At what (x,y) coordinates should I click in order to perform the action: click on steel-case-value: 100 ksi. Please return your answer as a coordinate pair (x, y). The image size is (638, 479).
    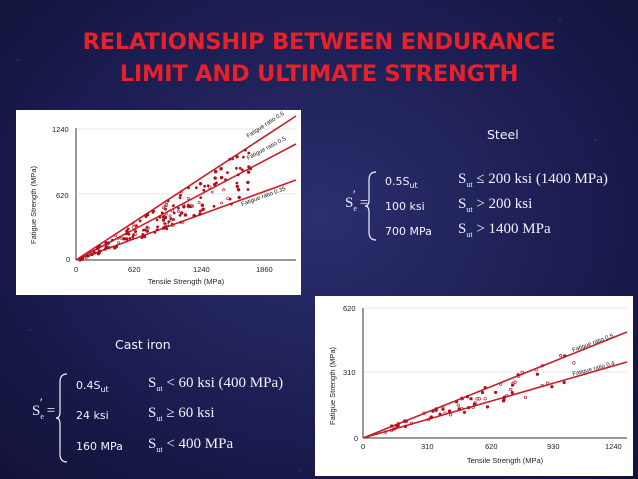
    Looking at the image, I should click on (405, 206).